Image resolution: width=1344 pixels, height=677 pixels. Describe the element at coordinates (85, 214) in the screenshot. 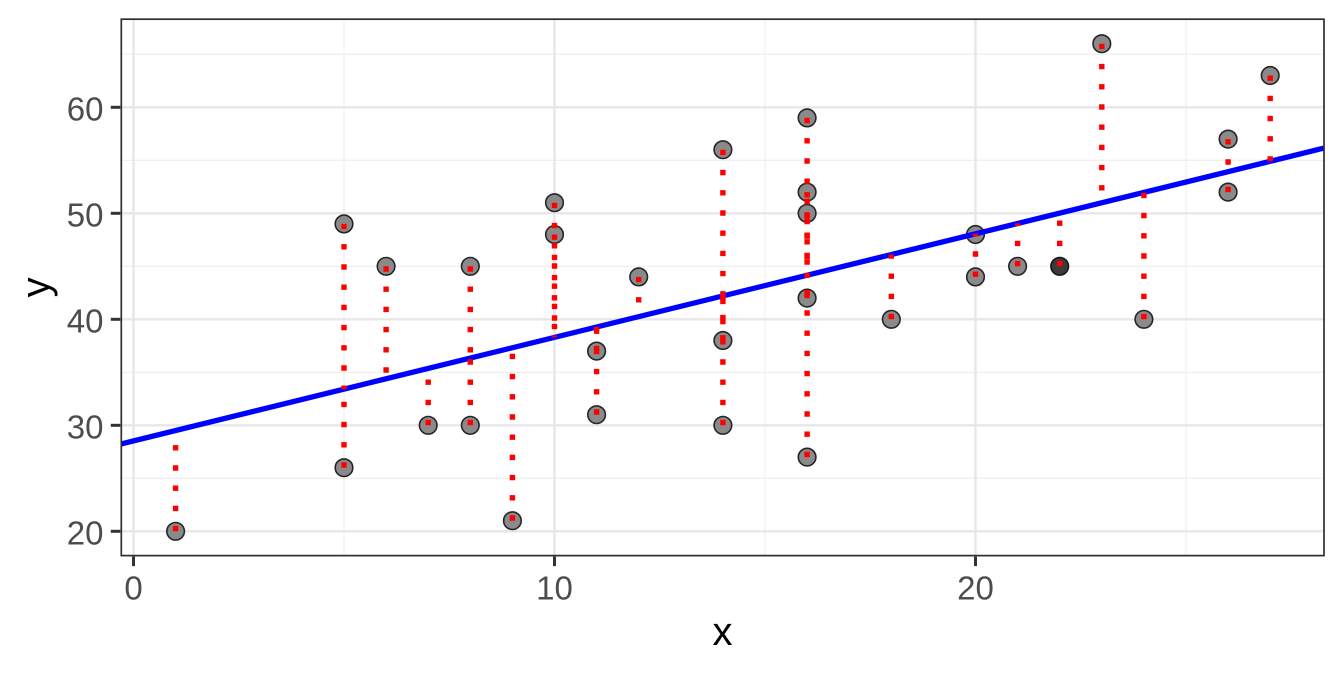

I see `svg-text: 50` at that location.